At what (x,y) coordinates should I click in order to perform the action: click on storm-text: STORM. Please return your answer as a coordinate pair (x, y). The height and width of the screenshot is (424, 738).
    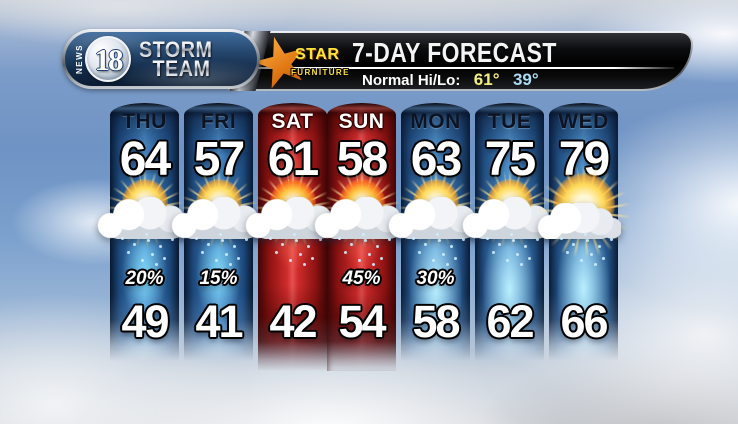
    Looking at the image, I should click on (176, 49).